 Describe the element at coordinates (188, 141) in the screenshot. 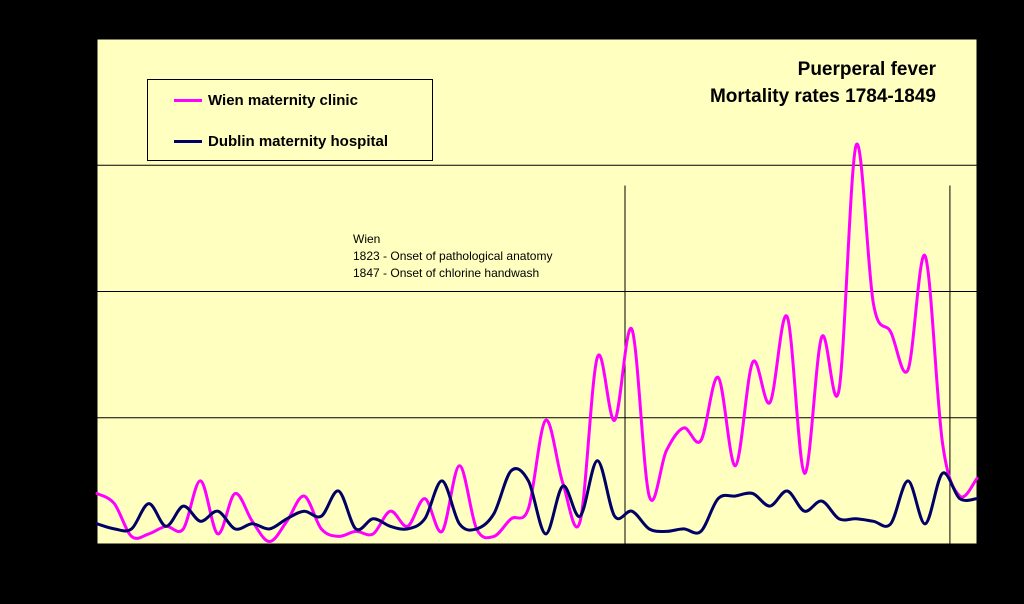

I see `legend-swatch-dublin` at that location.